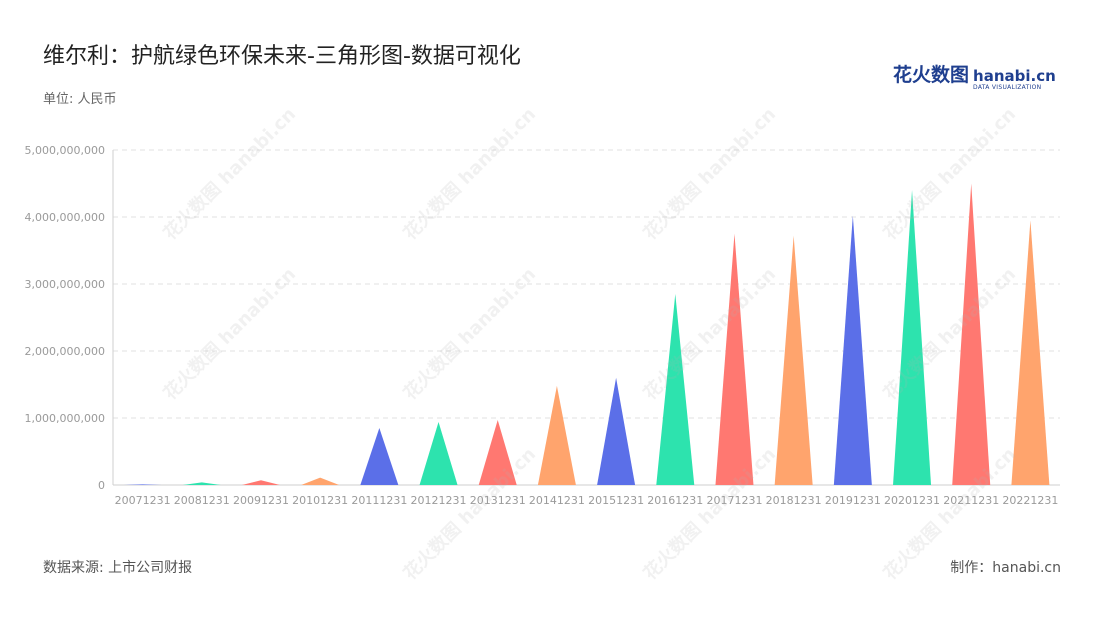  What do you see at coordinates (65, 351) in the screenshot?
I see `y-tick-label: 2,000,000,000` at bounding box center [65, 351].